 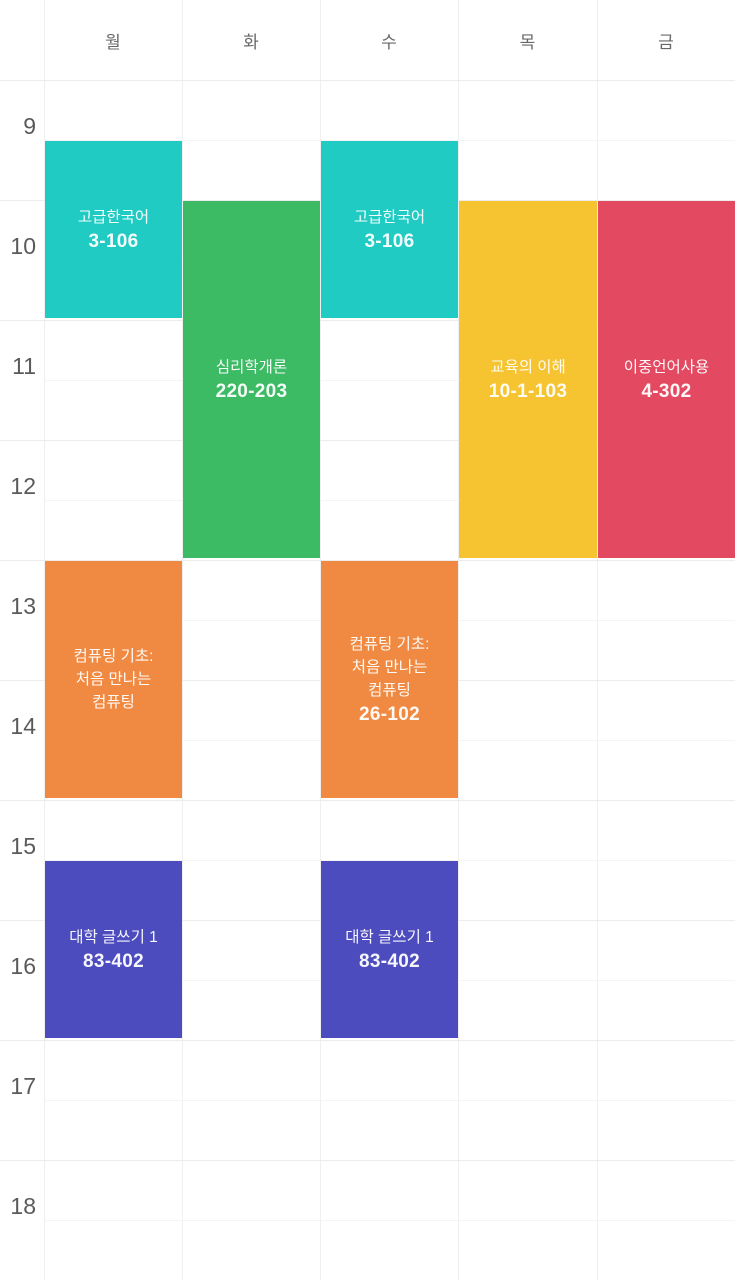 I want to click on hour-label-16: 16, so click(x=23, y=966).